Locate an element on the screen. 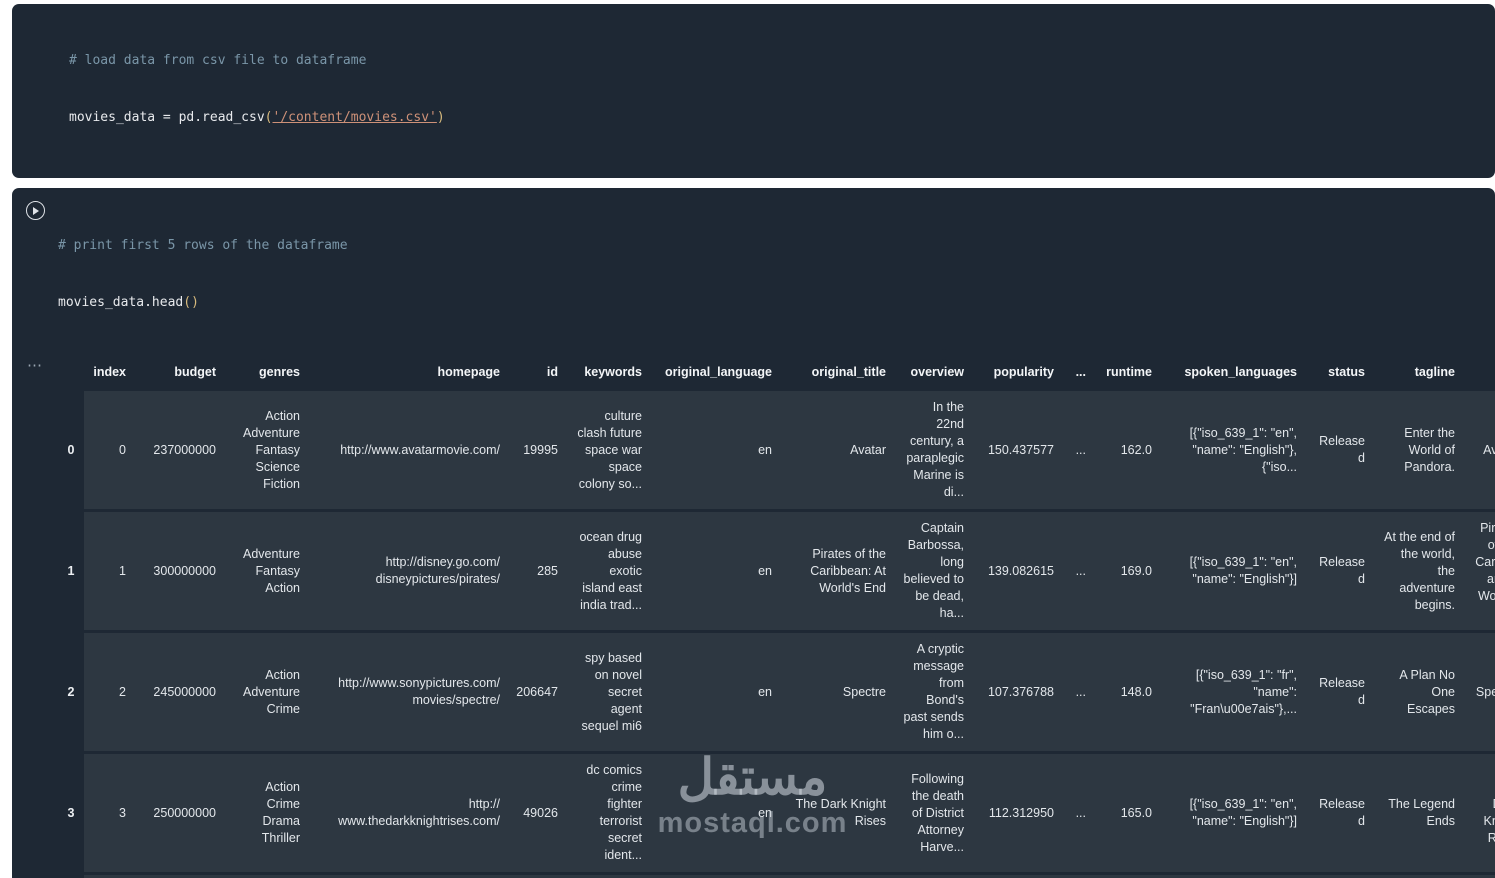  cell-gutter is located at coordinates (35, 274).